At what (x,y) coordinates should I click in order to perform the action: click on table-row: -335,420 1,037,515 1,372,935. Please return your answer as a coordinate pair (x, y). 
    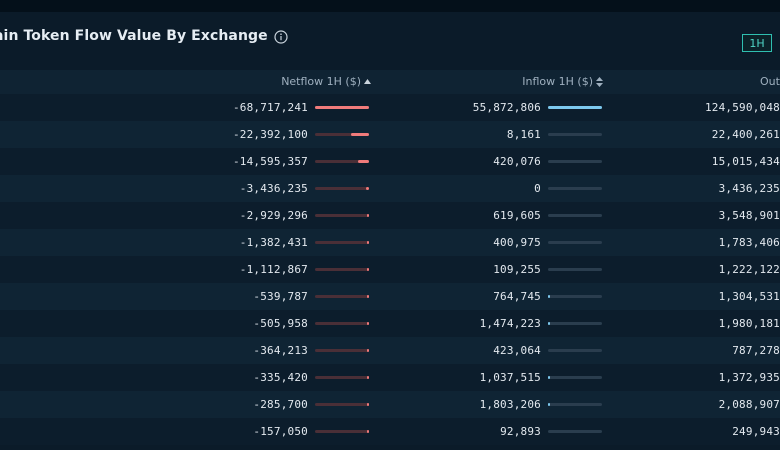
    Looking at the image, I should click on (390, 377).